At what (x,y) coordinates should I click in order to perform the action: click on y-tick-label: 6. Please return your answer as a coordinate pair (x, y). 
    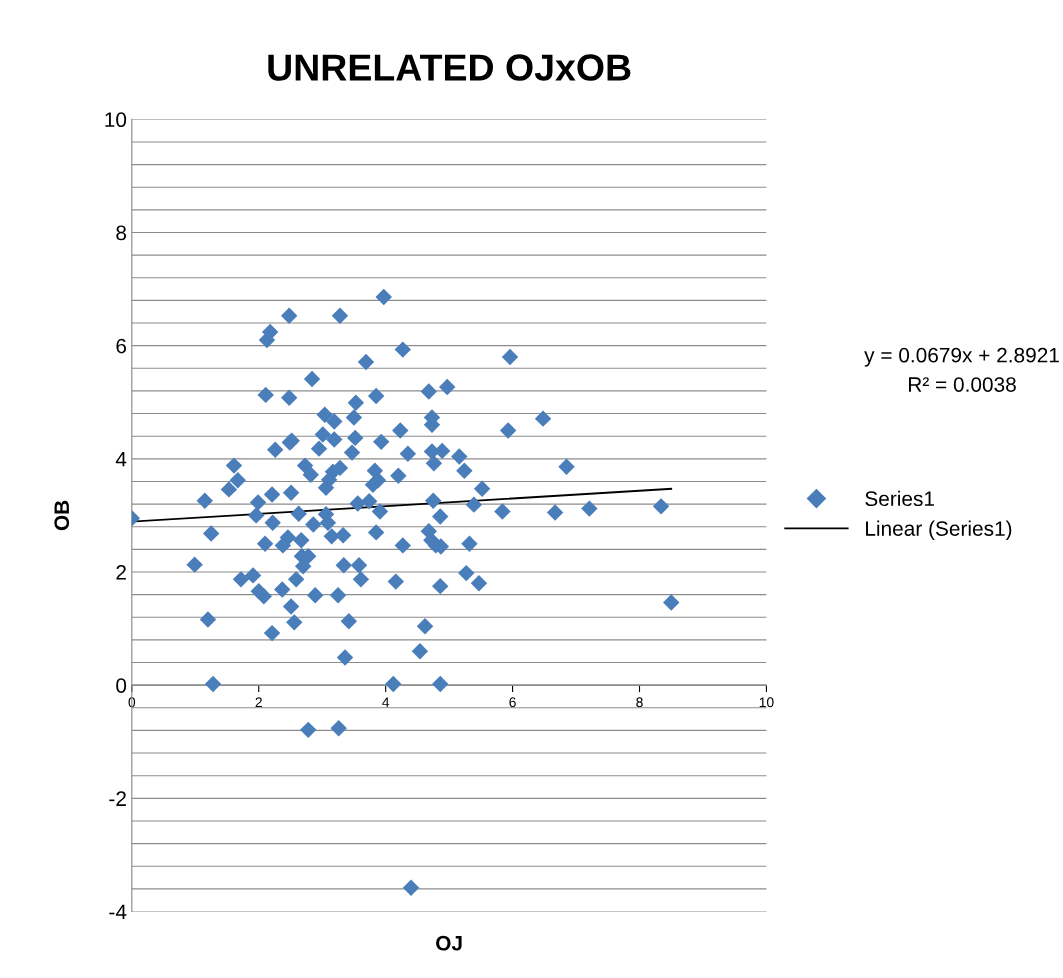
    Looking at the image, I should click on (121, 346).